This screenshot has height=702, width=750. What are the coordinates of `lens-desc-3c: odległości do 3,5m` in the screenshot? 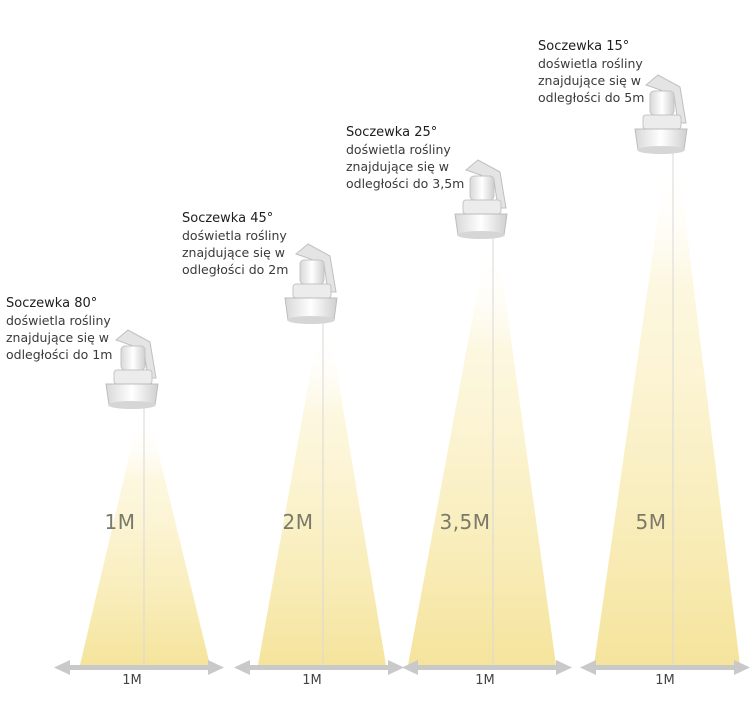 It's located at (405, 183).